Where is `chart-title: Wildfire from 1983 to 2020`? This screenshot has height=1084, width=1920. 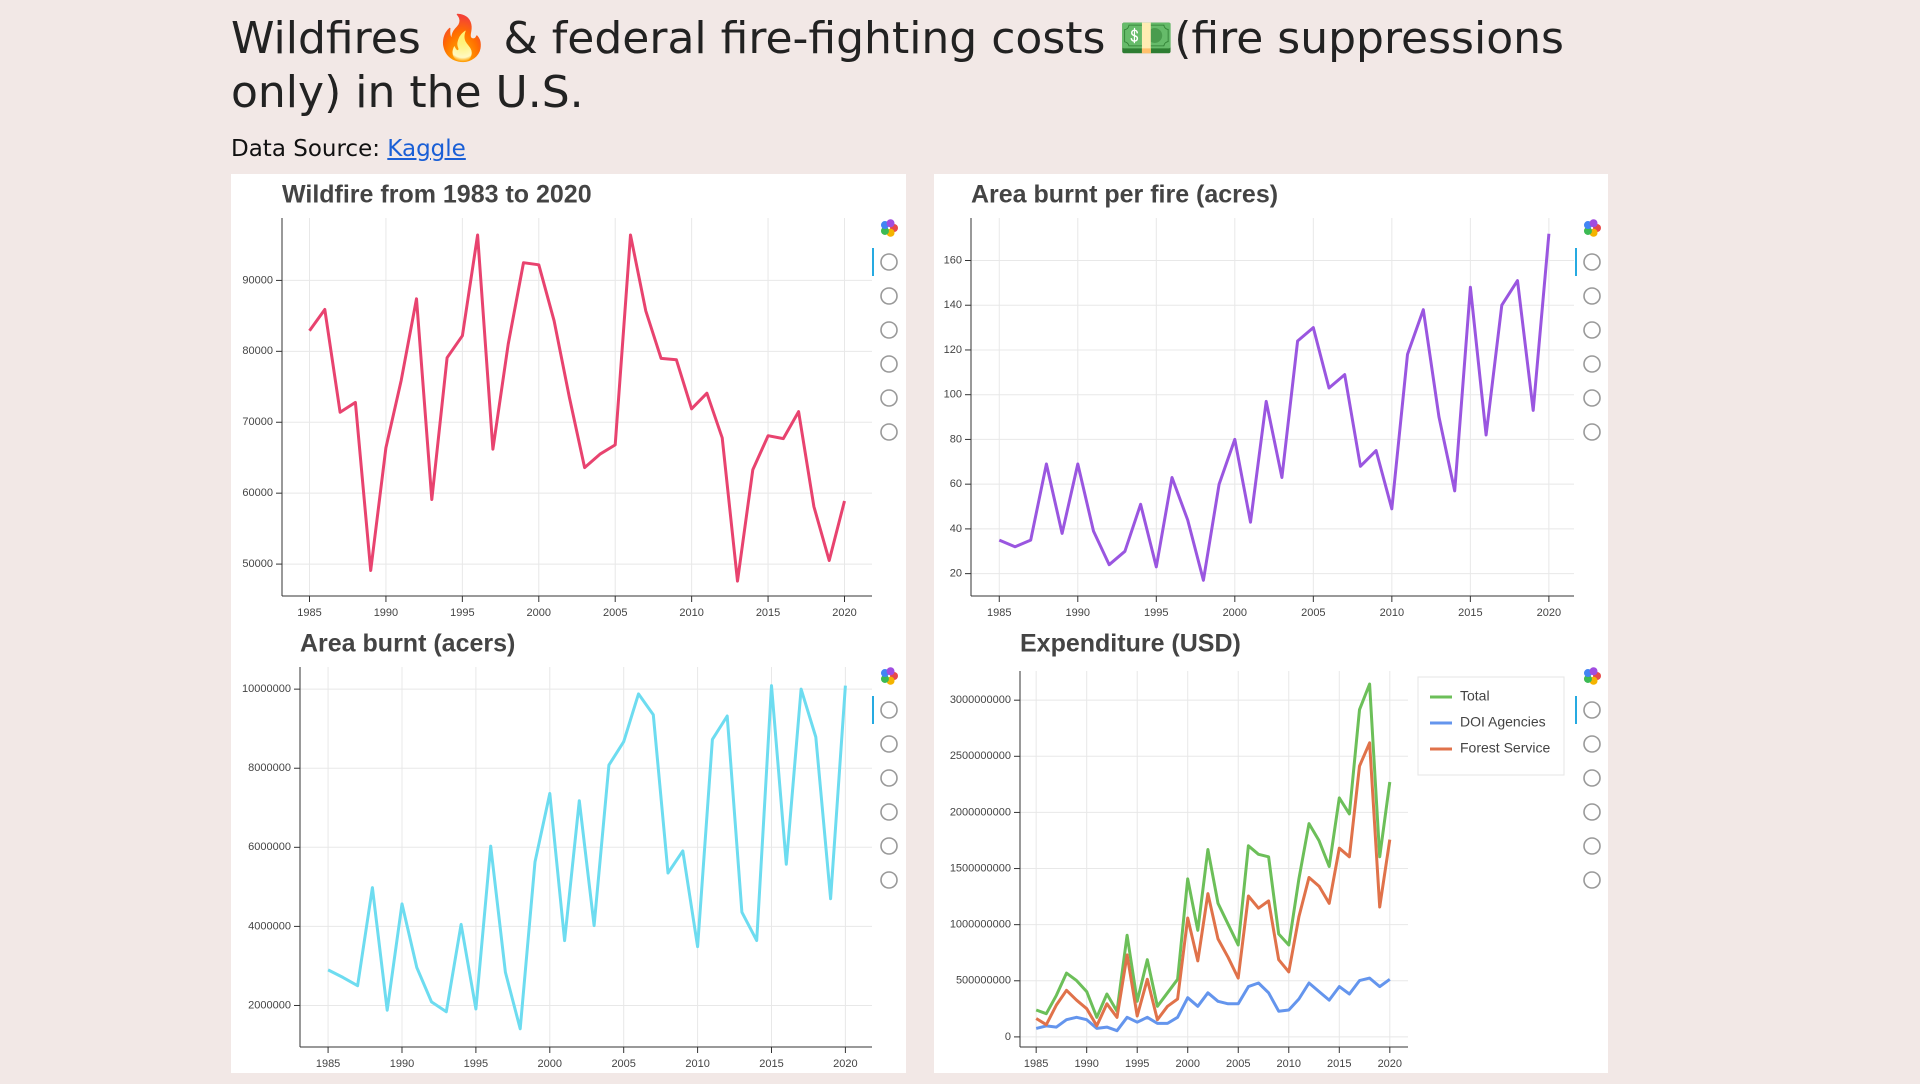
chart-title: Wildfire from 1983 to 2020 is located at coordinates (437, 195).